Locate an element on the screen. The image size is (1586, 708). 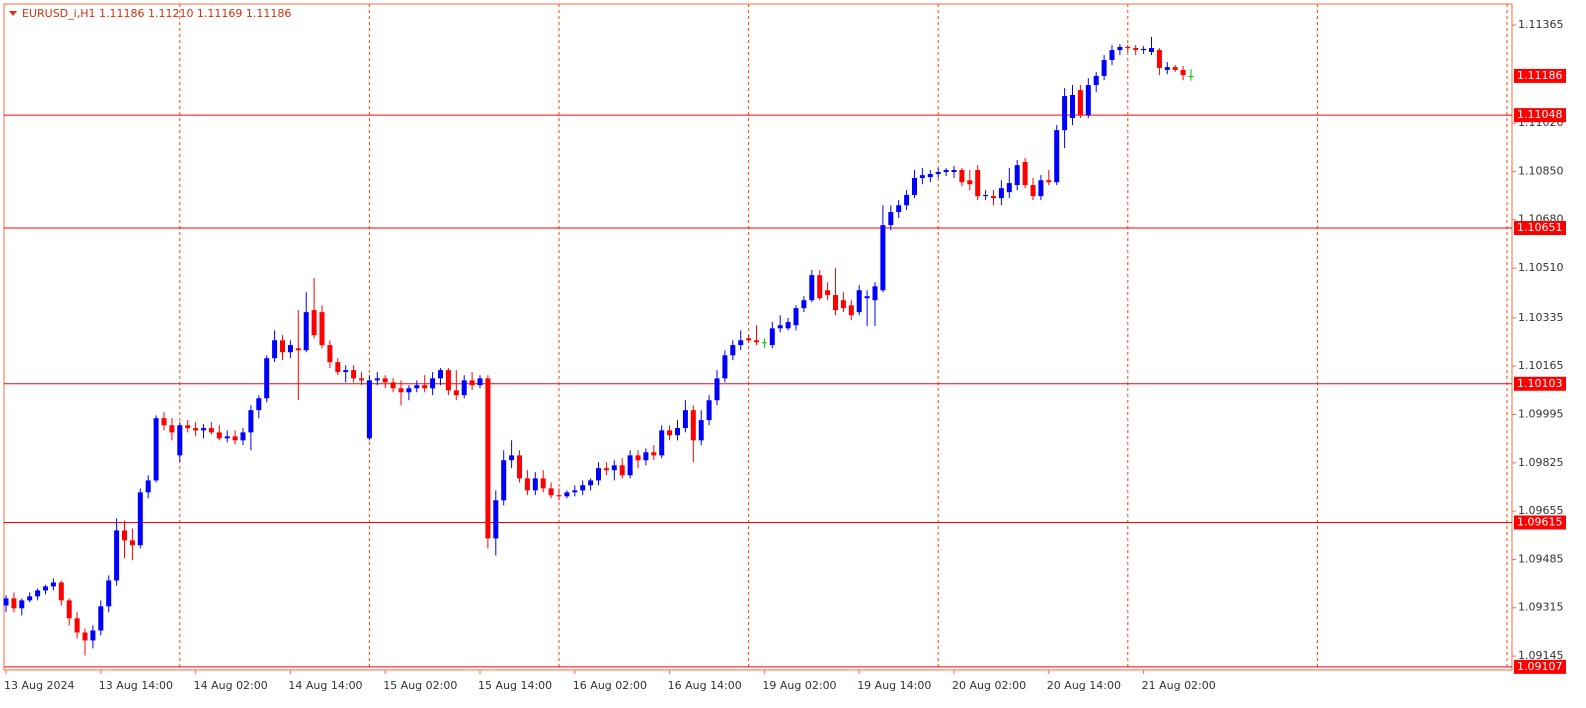
x-tick-label: 15 Aug 02:00 is located at coordinates (420, 685).